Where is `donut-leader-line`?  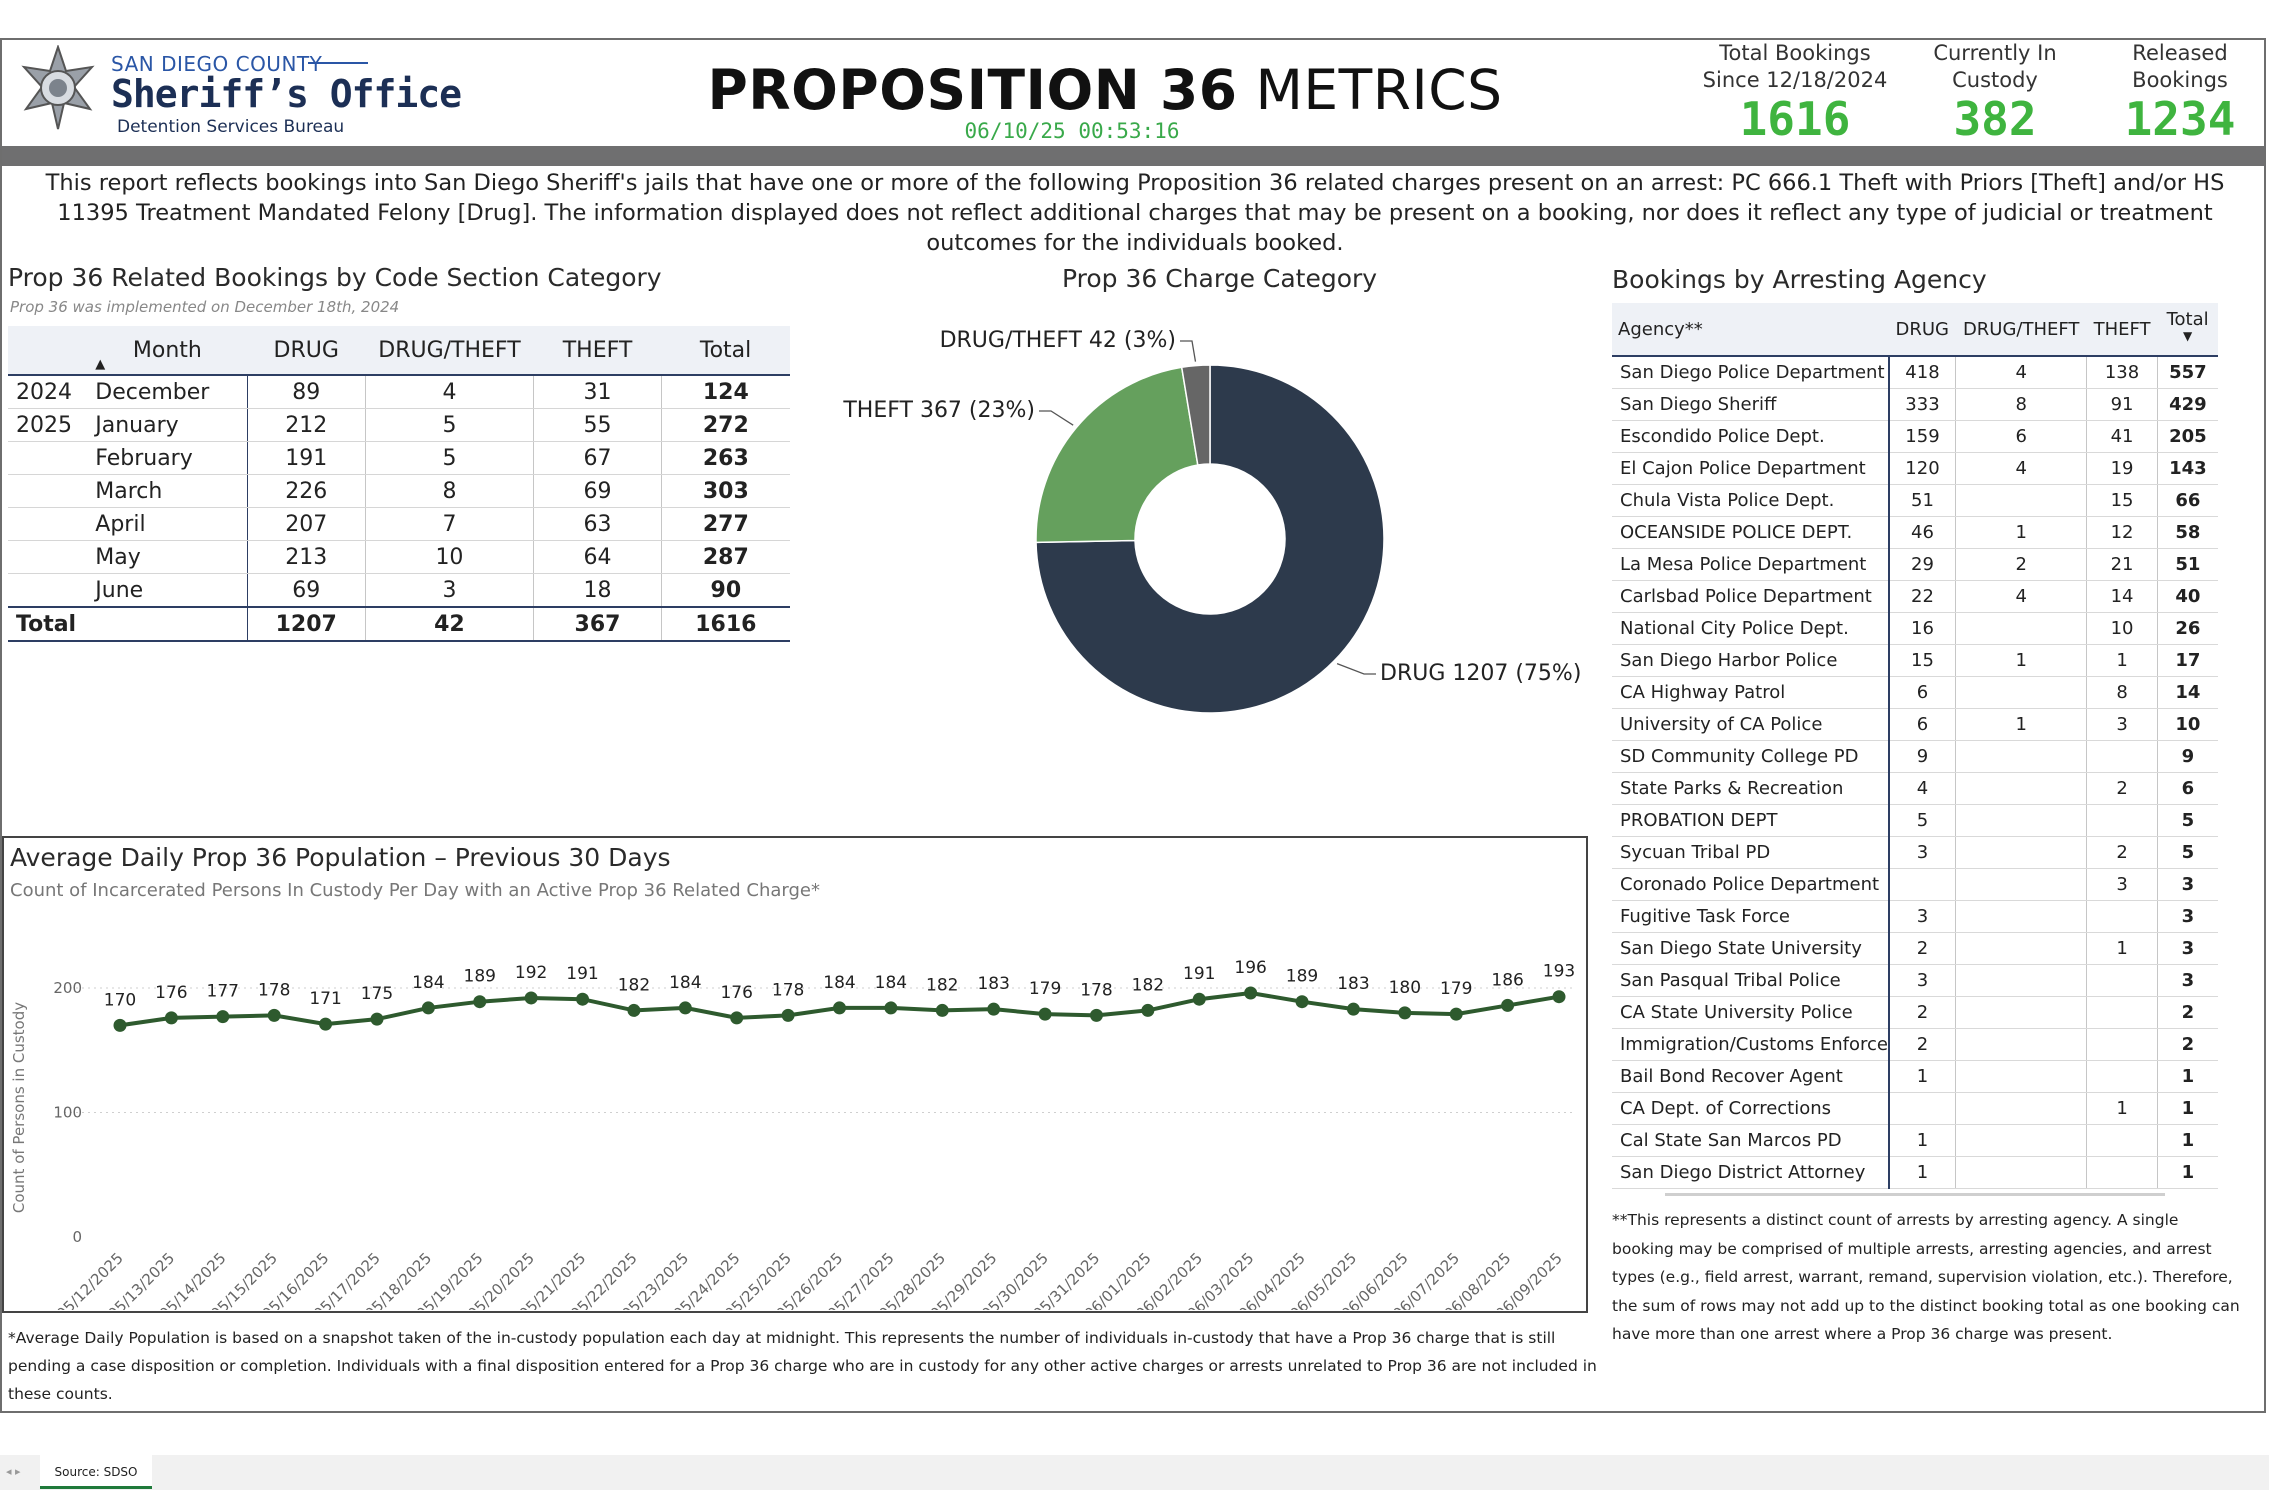
donut-leader-line is located at coordinates (1056, 418).